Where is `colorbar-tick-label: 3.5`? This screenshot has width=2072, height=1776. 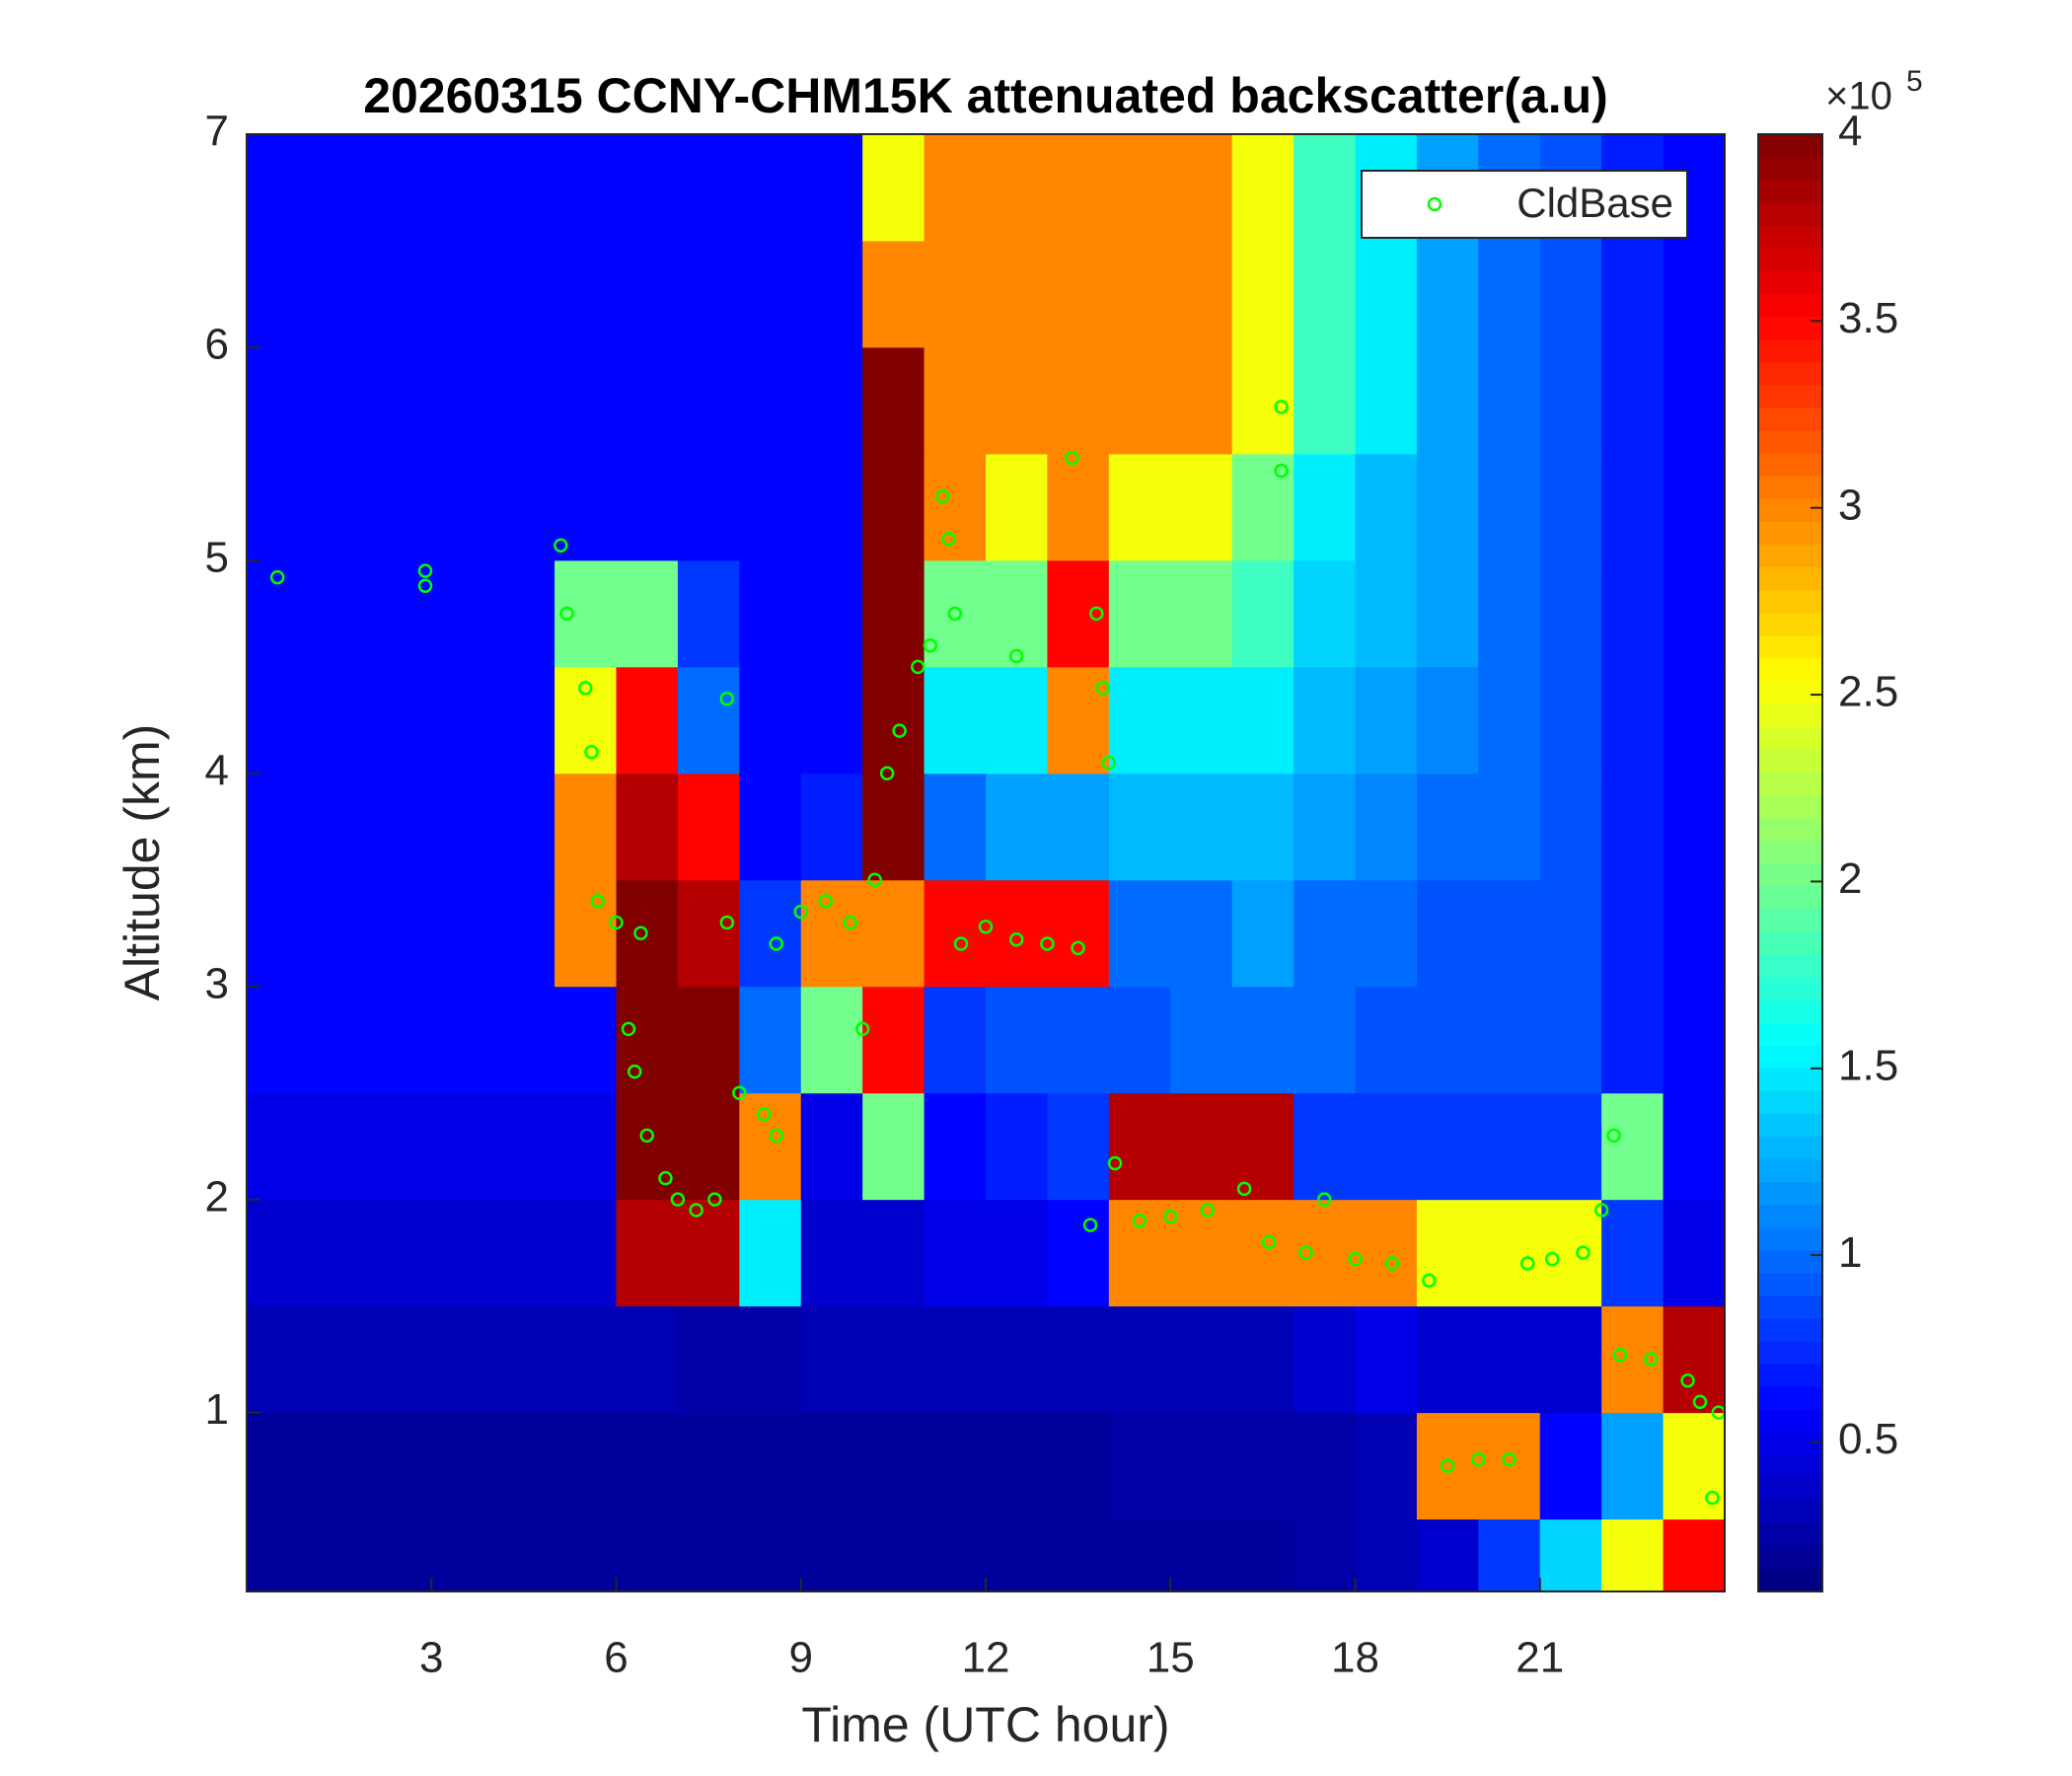
colorbar-tick-label: 3.5 is located at coordinates (1868, 318).